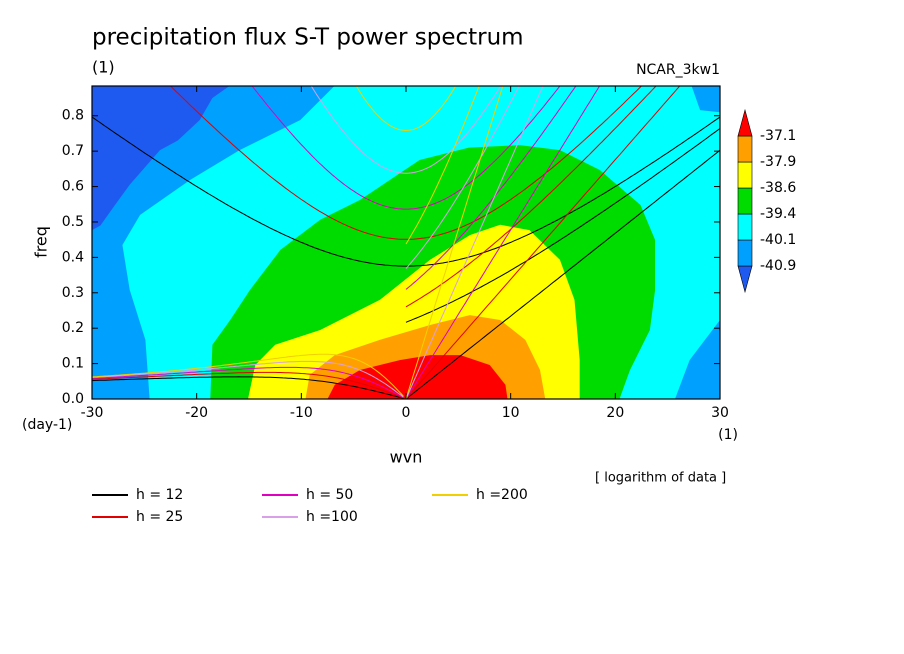  I want to click on y-tick-label: 0.8, so click(73, 116).